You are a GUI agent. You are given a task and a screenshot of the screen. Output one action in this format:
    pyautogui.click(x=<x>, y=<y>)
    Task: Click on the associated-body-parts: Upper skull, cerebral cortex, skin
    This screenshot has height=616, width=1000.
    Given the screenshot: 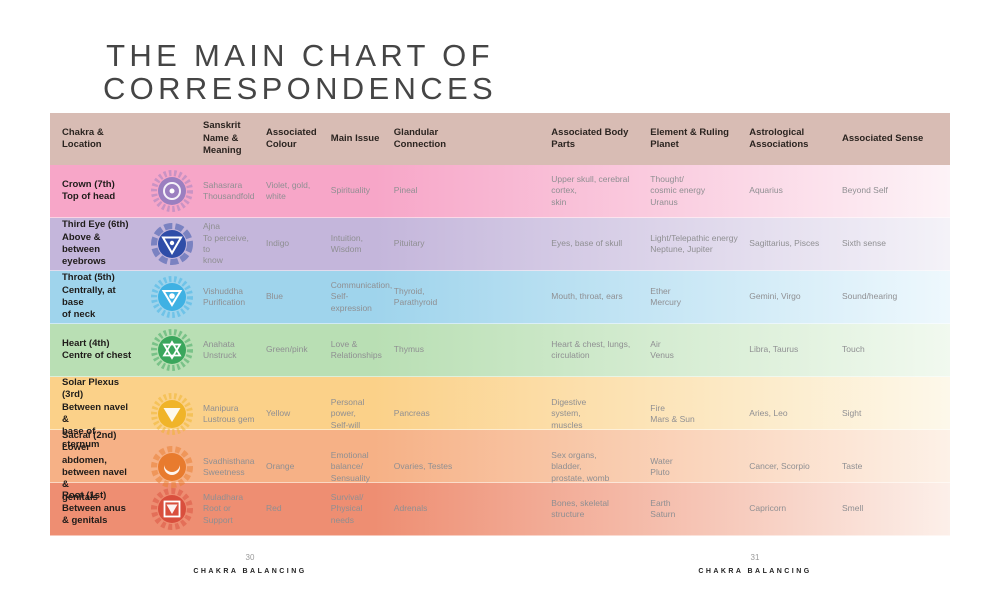 What is the action you would take?
    pyautogui.click(x=590, y=190)
    